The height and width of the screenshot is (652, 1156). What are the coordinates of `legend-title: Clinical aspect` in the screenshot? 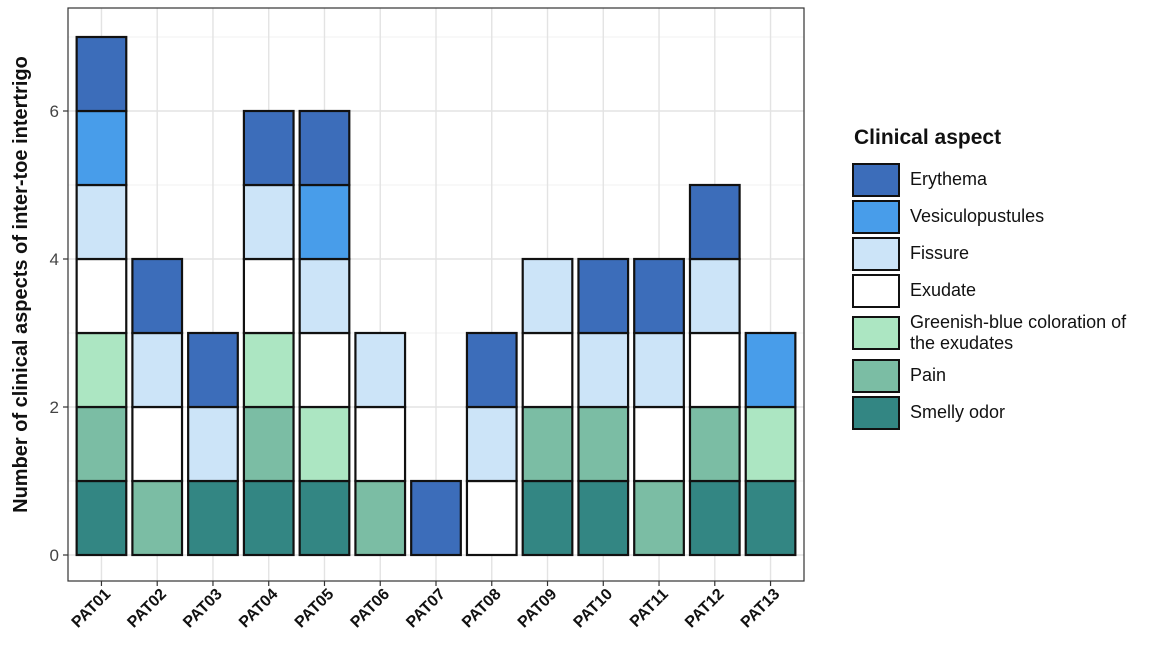 It's located at (928, 137).